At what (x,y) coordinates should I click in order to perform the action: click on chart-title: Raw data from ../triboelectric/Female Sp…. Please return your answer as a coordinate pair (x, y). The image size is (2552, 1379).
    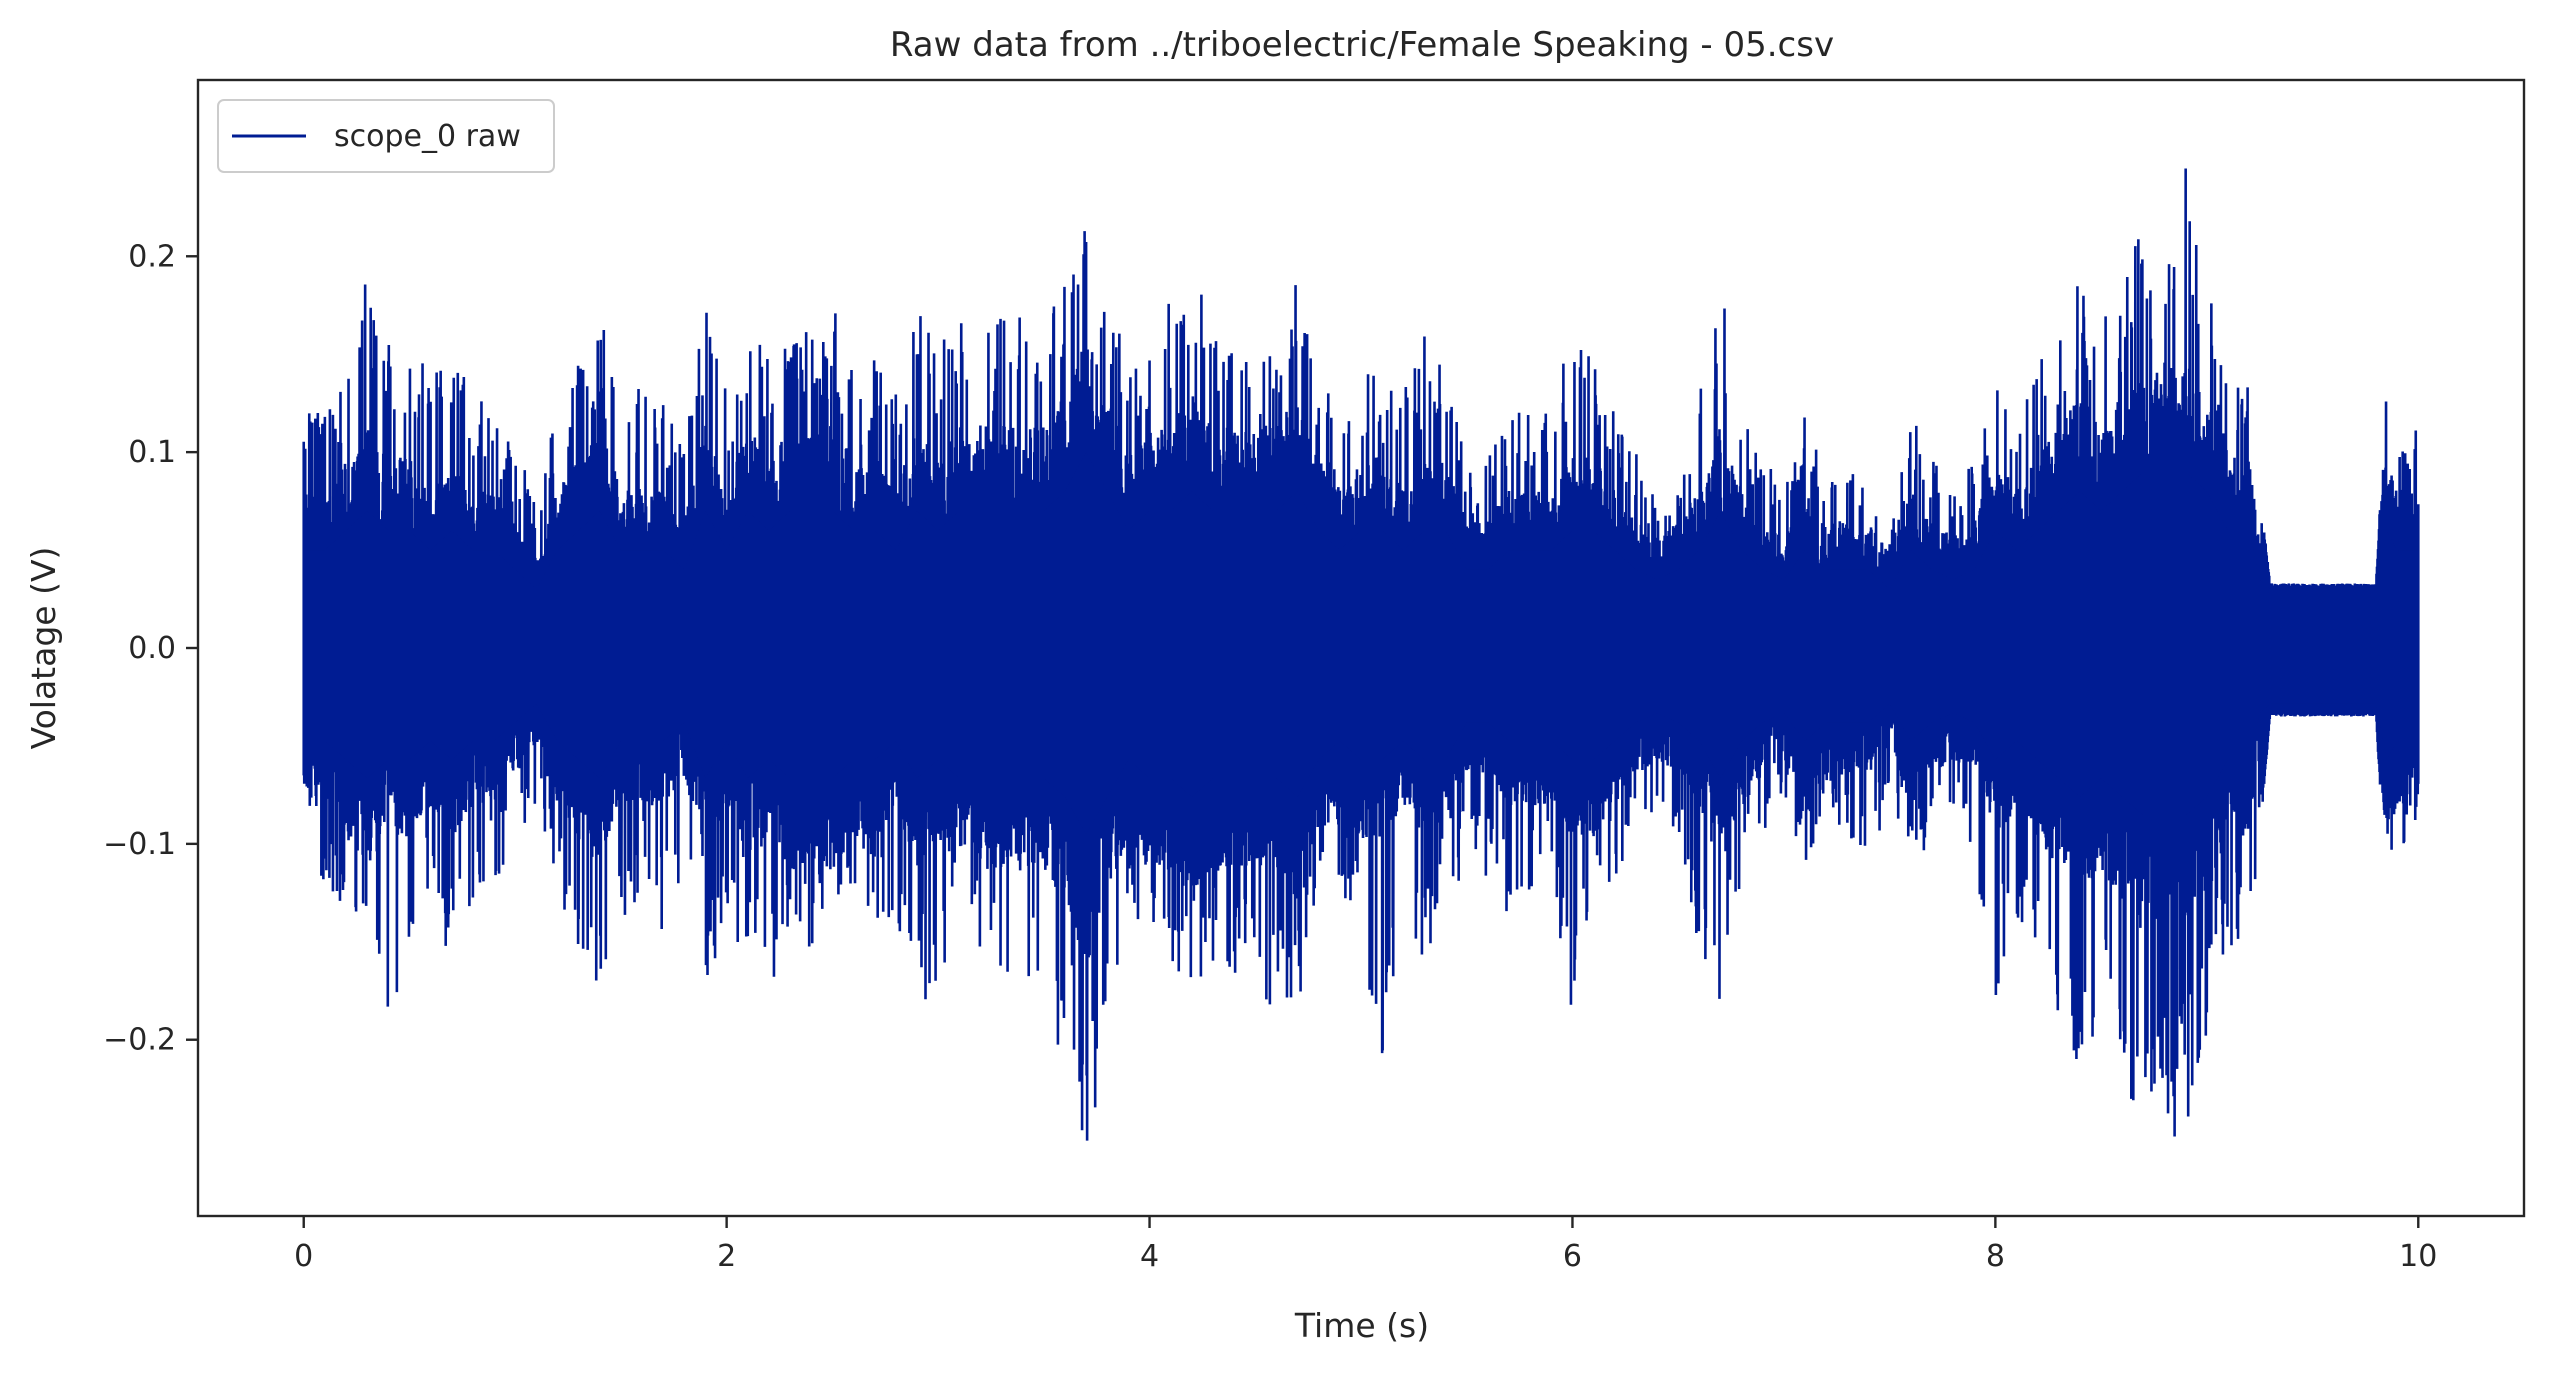
    Looking at the image, I should click on (1362, 45).